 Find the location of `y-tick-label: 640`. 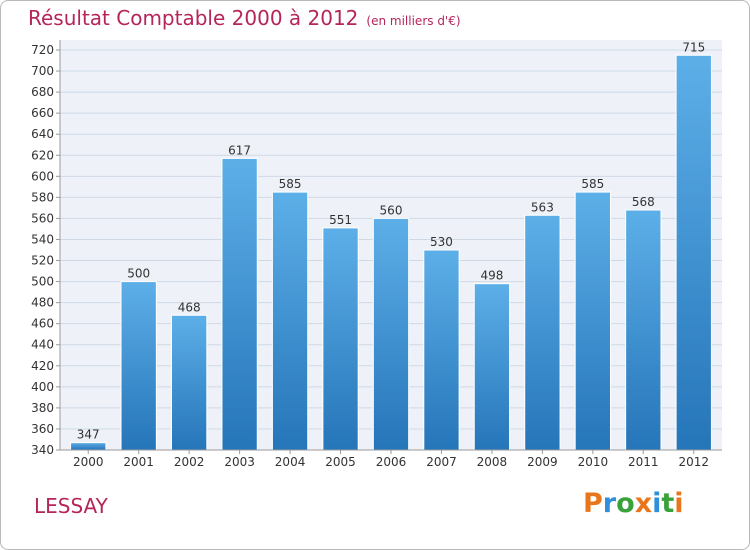

y-tick-label: 640 is located at coordinates (42, 134).